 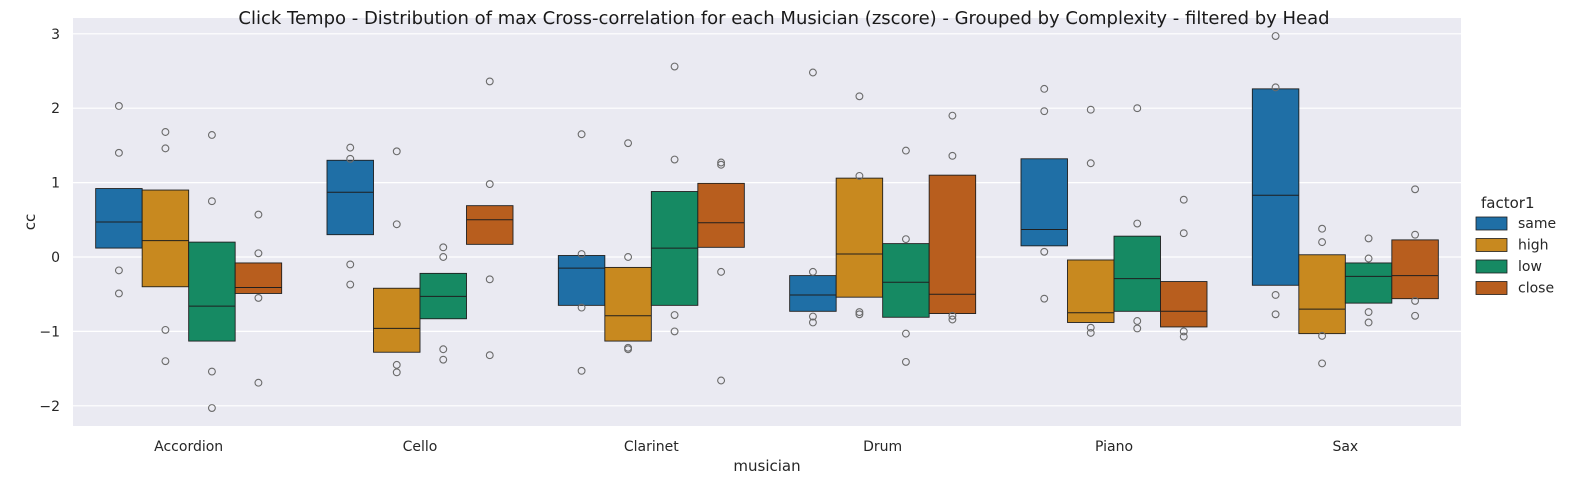 What do you see at coordinates (1345, 447) in the screenshot?
I see `x-tick-label: Sax` at bounding box center [1345, 447].